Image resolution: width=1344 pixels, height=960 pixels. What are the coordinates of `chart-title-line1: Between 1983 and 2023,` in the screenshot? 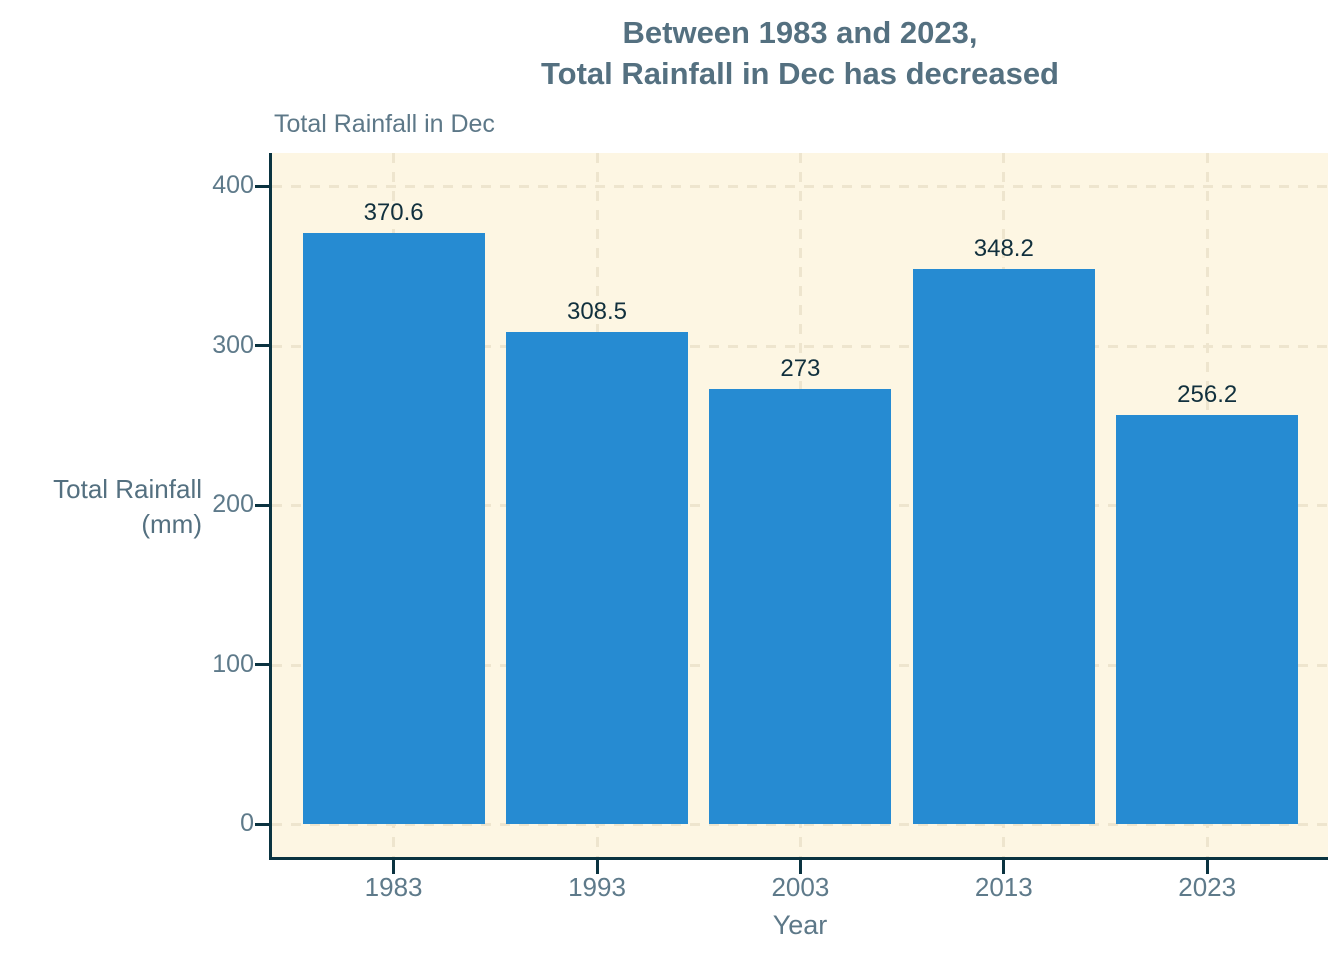 It's located at (800, 32).